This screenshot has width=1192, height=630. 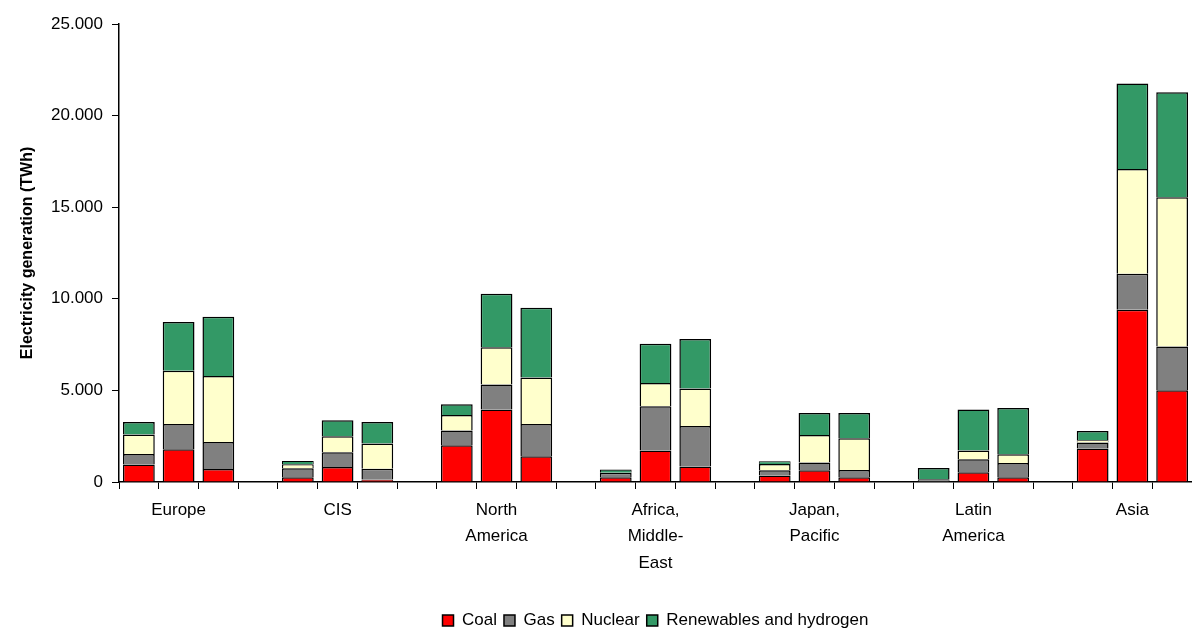 I want to click on legend-label: Nuclear, so click(x=611, y=620).